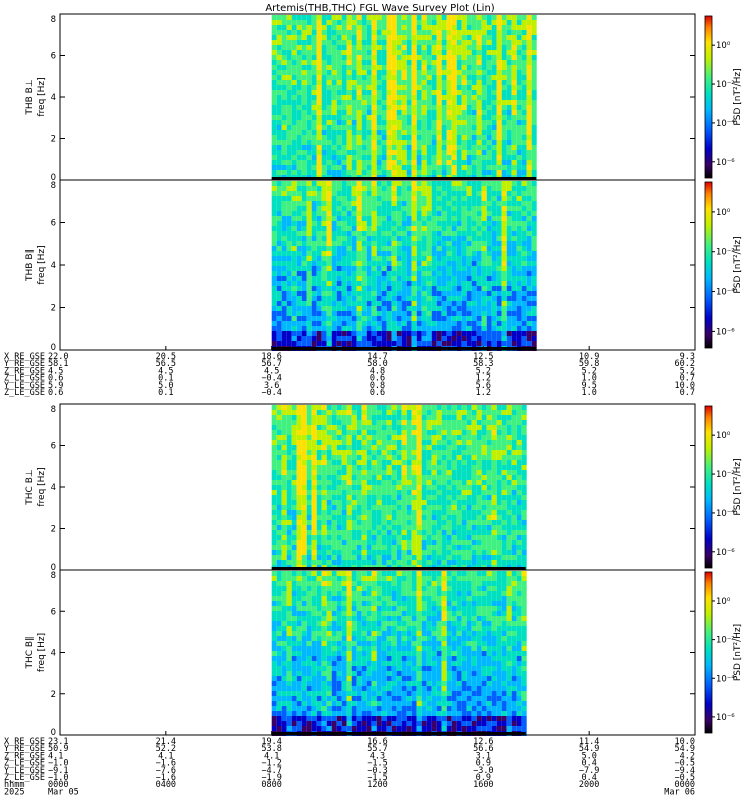  What do you see at coordinates (404, 348) in the screenshot?
I see `zero-freq-line` at bounding box center [404, 348].